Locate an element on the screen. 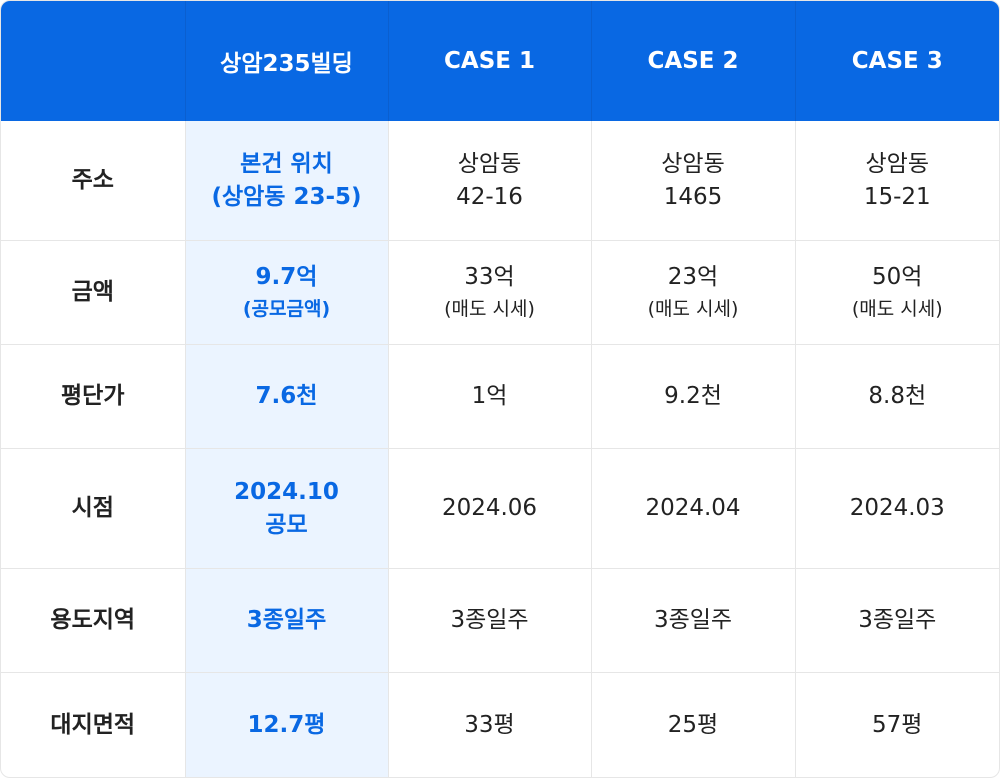 The height and width of the screenshot is (778, 1000). cell-line: 2024.10 is located at coordinates (286, 491).